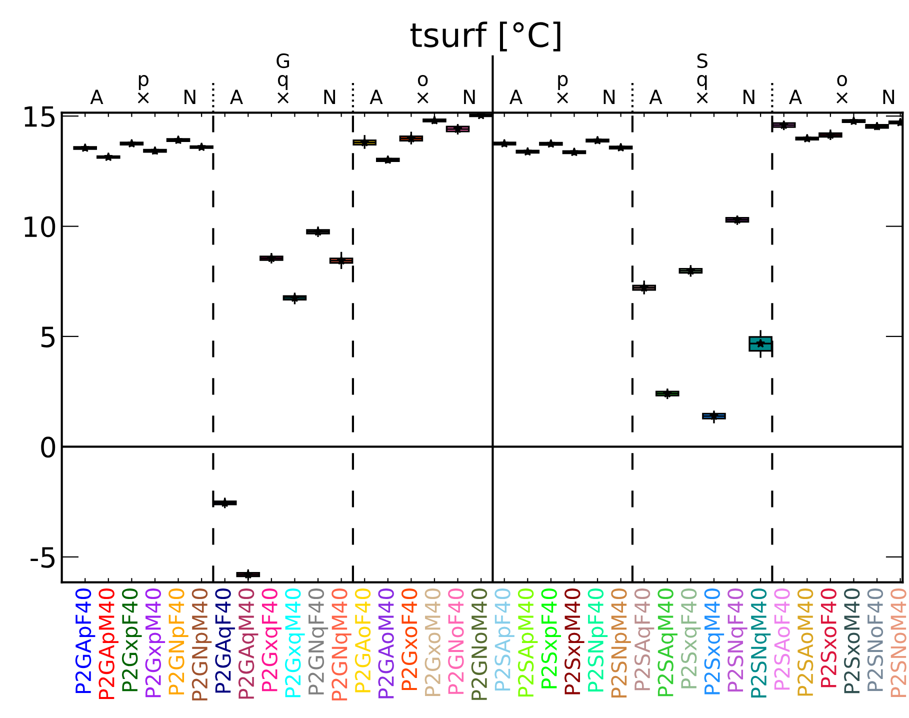 Image resolution: width=909 pixels, height=718 pixels. What do you see at coordinates (690, 638) in the screenshot?
I see `x-tick-label: P2SxqF40` at bounding box center [690, 638].